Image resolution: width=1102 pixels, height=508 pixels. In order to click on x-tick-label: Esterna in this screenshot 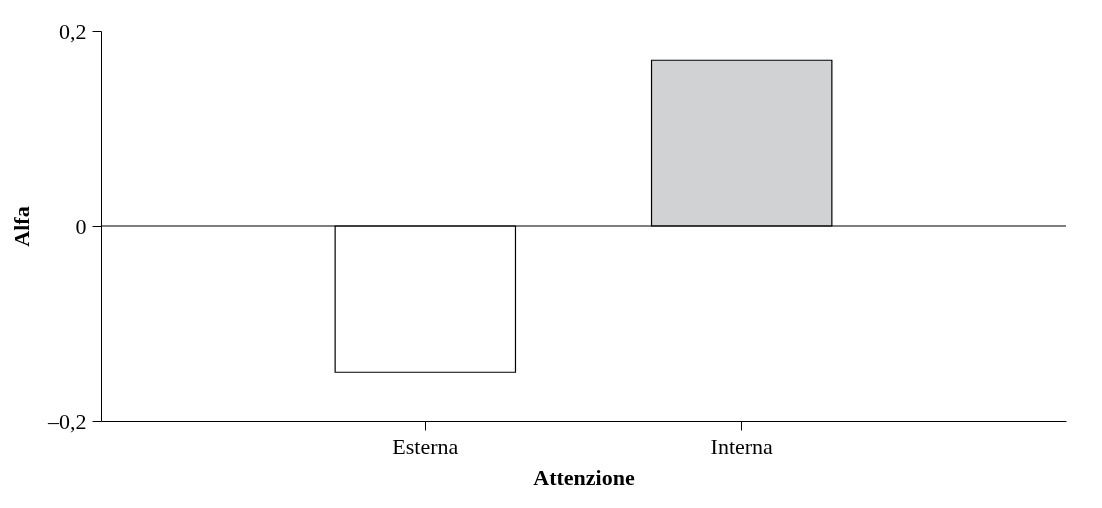, I will do `click(425, 446)`.